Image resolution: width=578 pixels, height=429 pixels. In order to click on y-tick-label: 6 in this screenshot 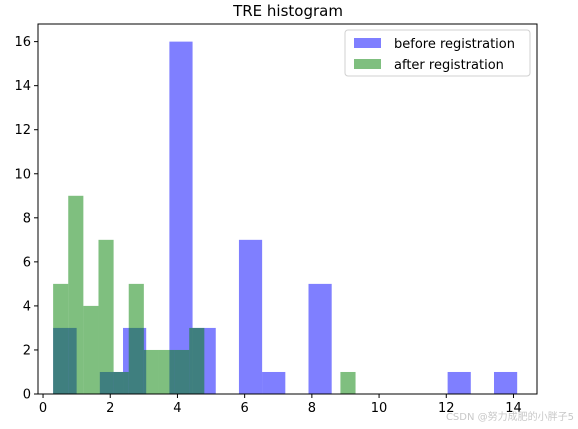, I will do `click(27, 262)`.